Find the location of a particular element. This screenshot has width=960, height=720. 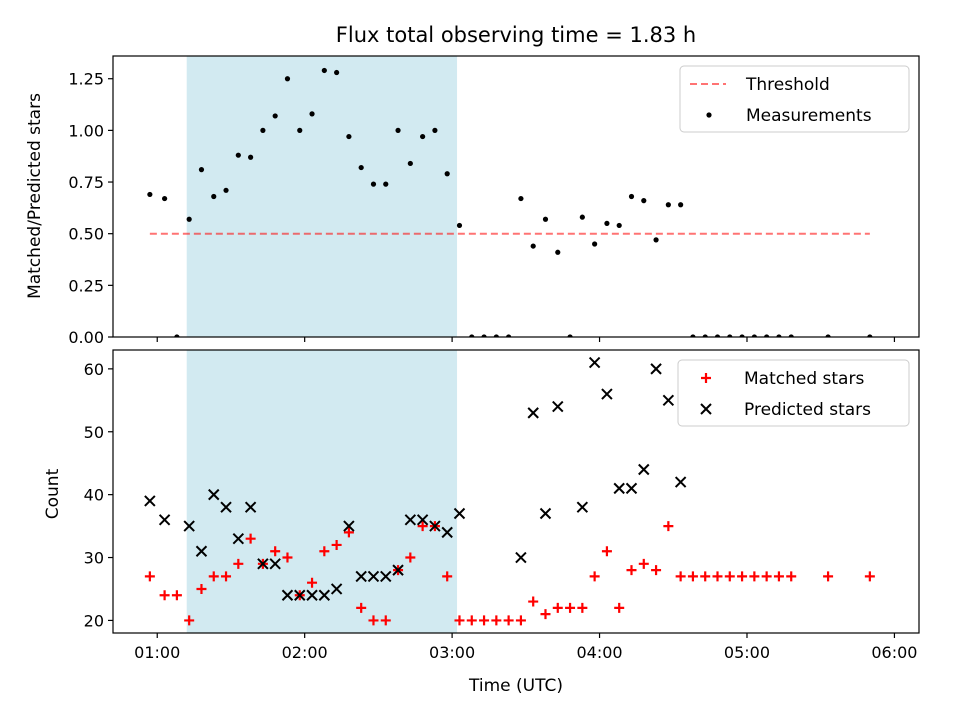

top-y-axis-label: Matched/Predicted stars is located at coordinates (35, 196).